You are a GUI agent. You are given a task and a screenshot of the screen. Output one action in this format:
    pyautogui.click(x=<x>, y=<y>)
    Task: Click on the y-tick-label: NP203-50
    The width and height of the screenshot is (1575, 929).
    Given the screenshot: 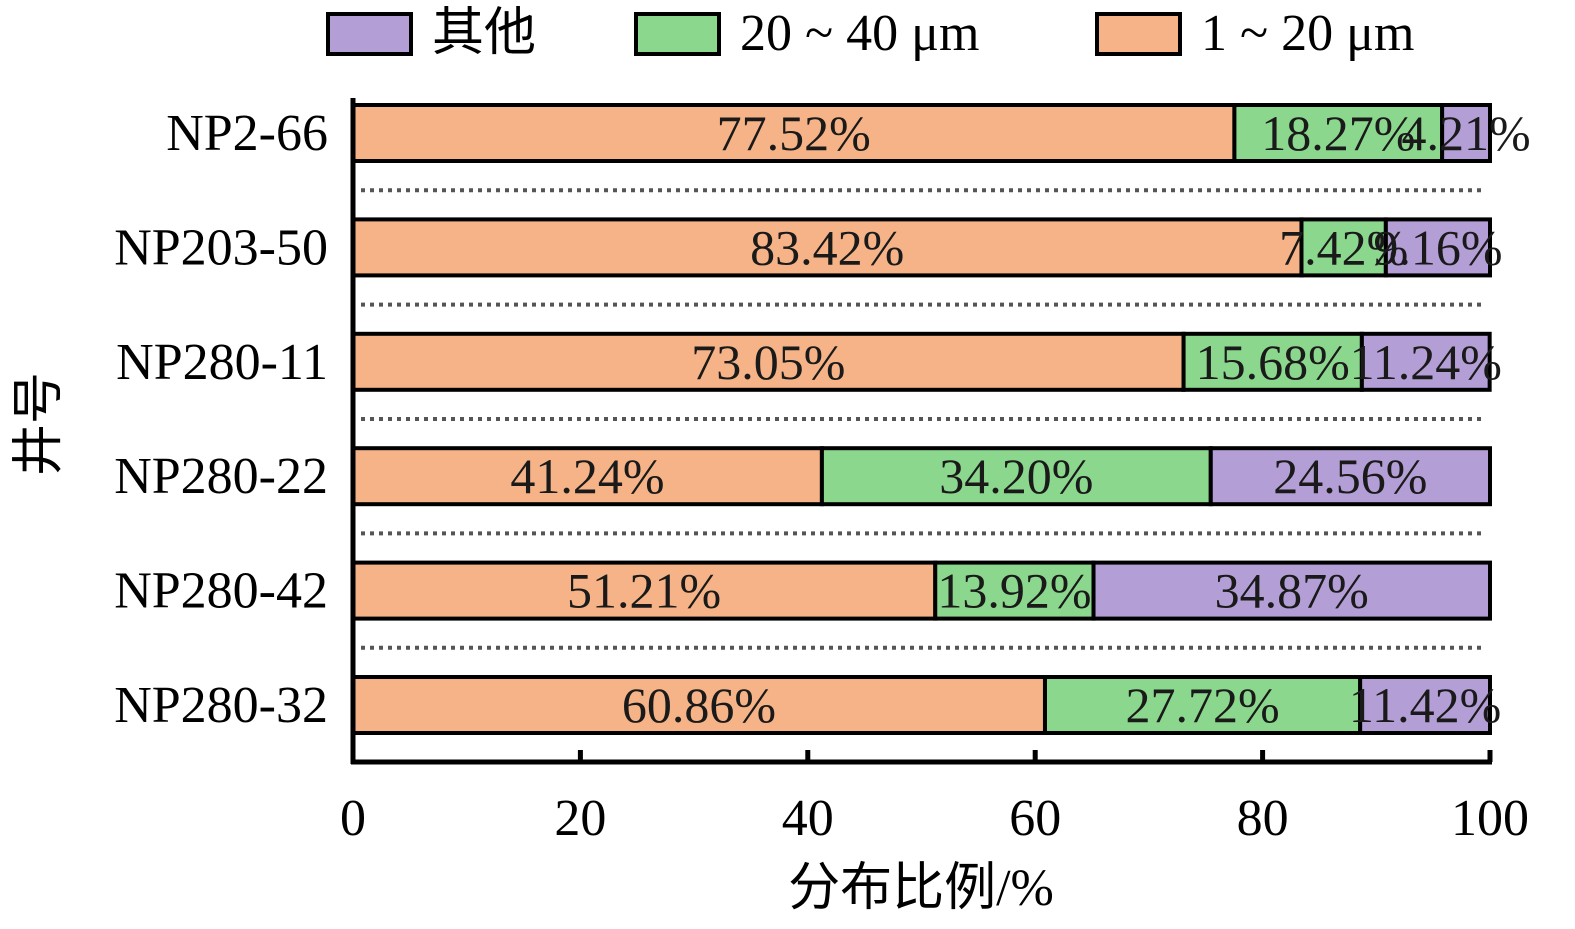 What is the action you would take?
    pyautogui.click(x=221, y=247)
    